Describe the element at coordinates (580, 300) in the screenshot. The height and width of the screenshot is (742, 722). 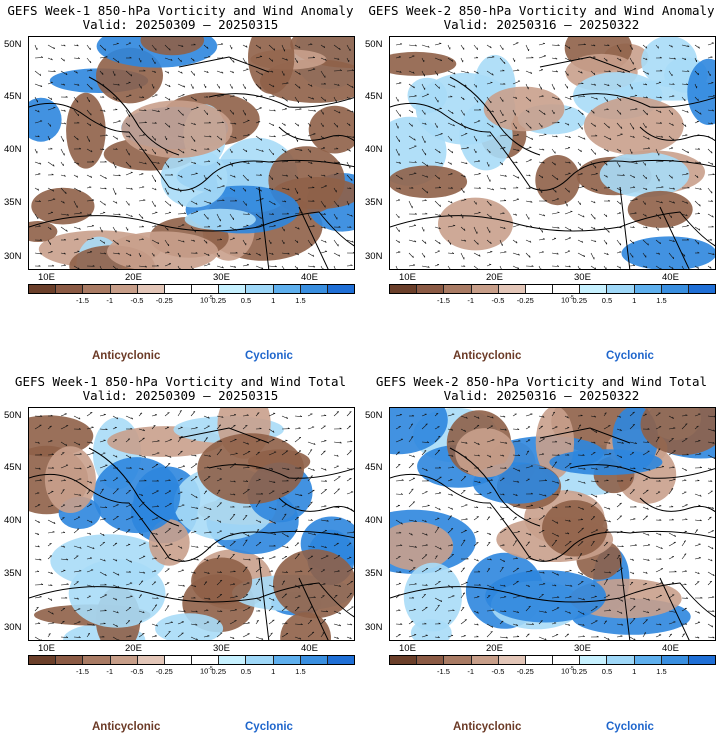
I see `colorbar-tick-label: 0.25` at that location.